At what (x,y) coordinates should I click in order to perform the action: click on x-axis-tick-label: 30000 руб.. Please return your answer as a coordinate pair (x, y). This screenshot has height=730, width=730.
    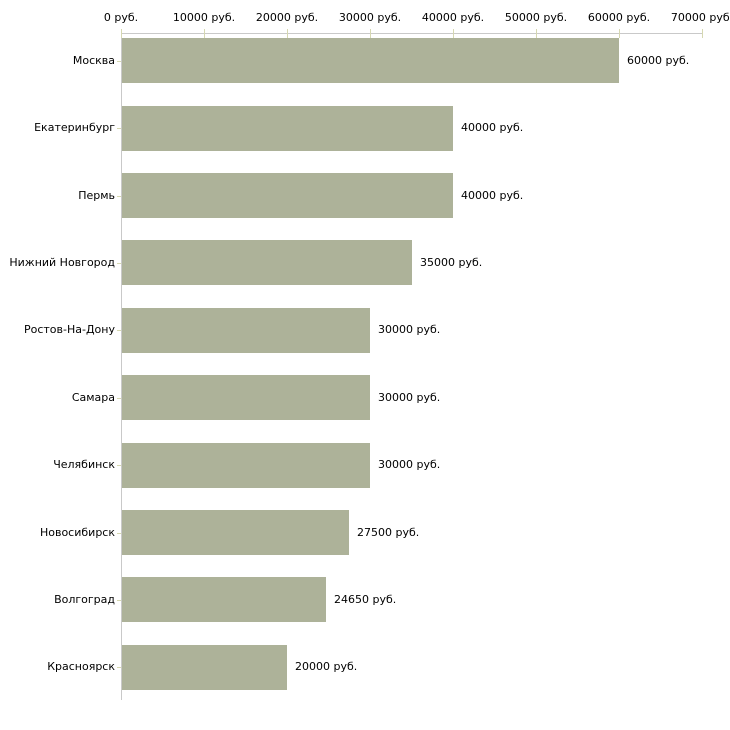
    Looking at the image, I should click on (370, 17).